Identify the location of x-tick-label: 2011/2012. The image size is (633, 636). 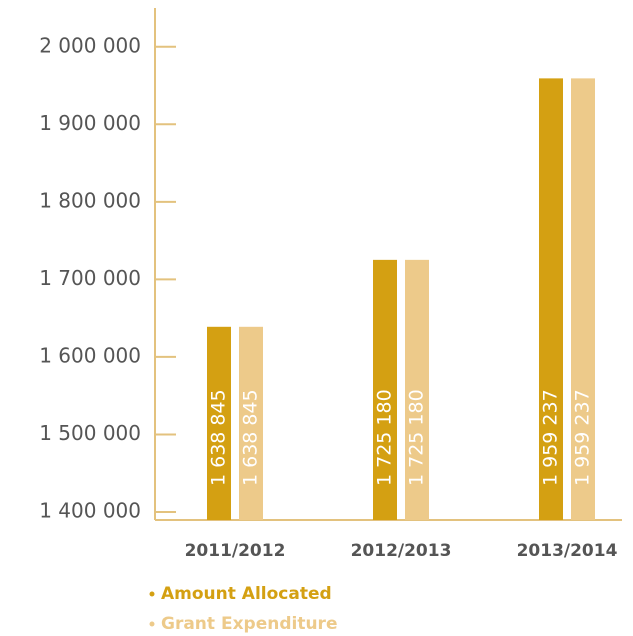
(235, 551).